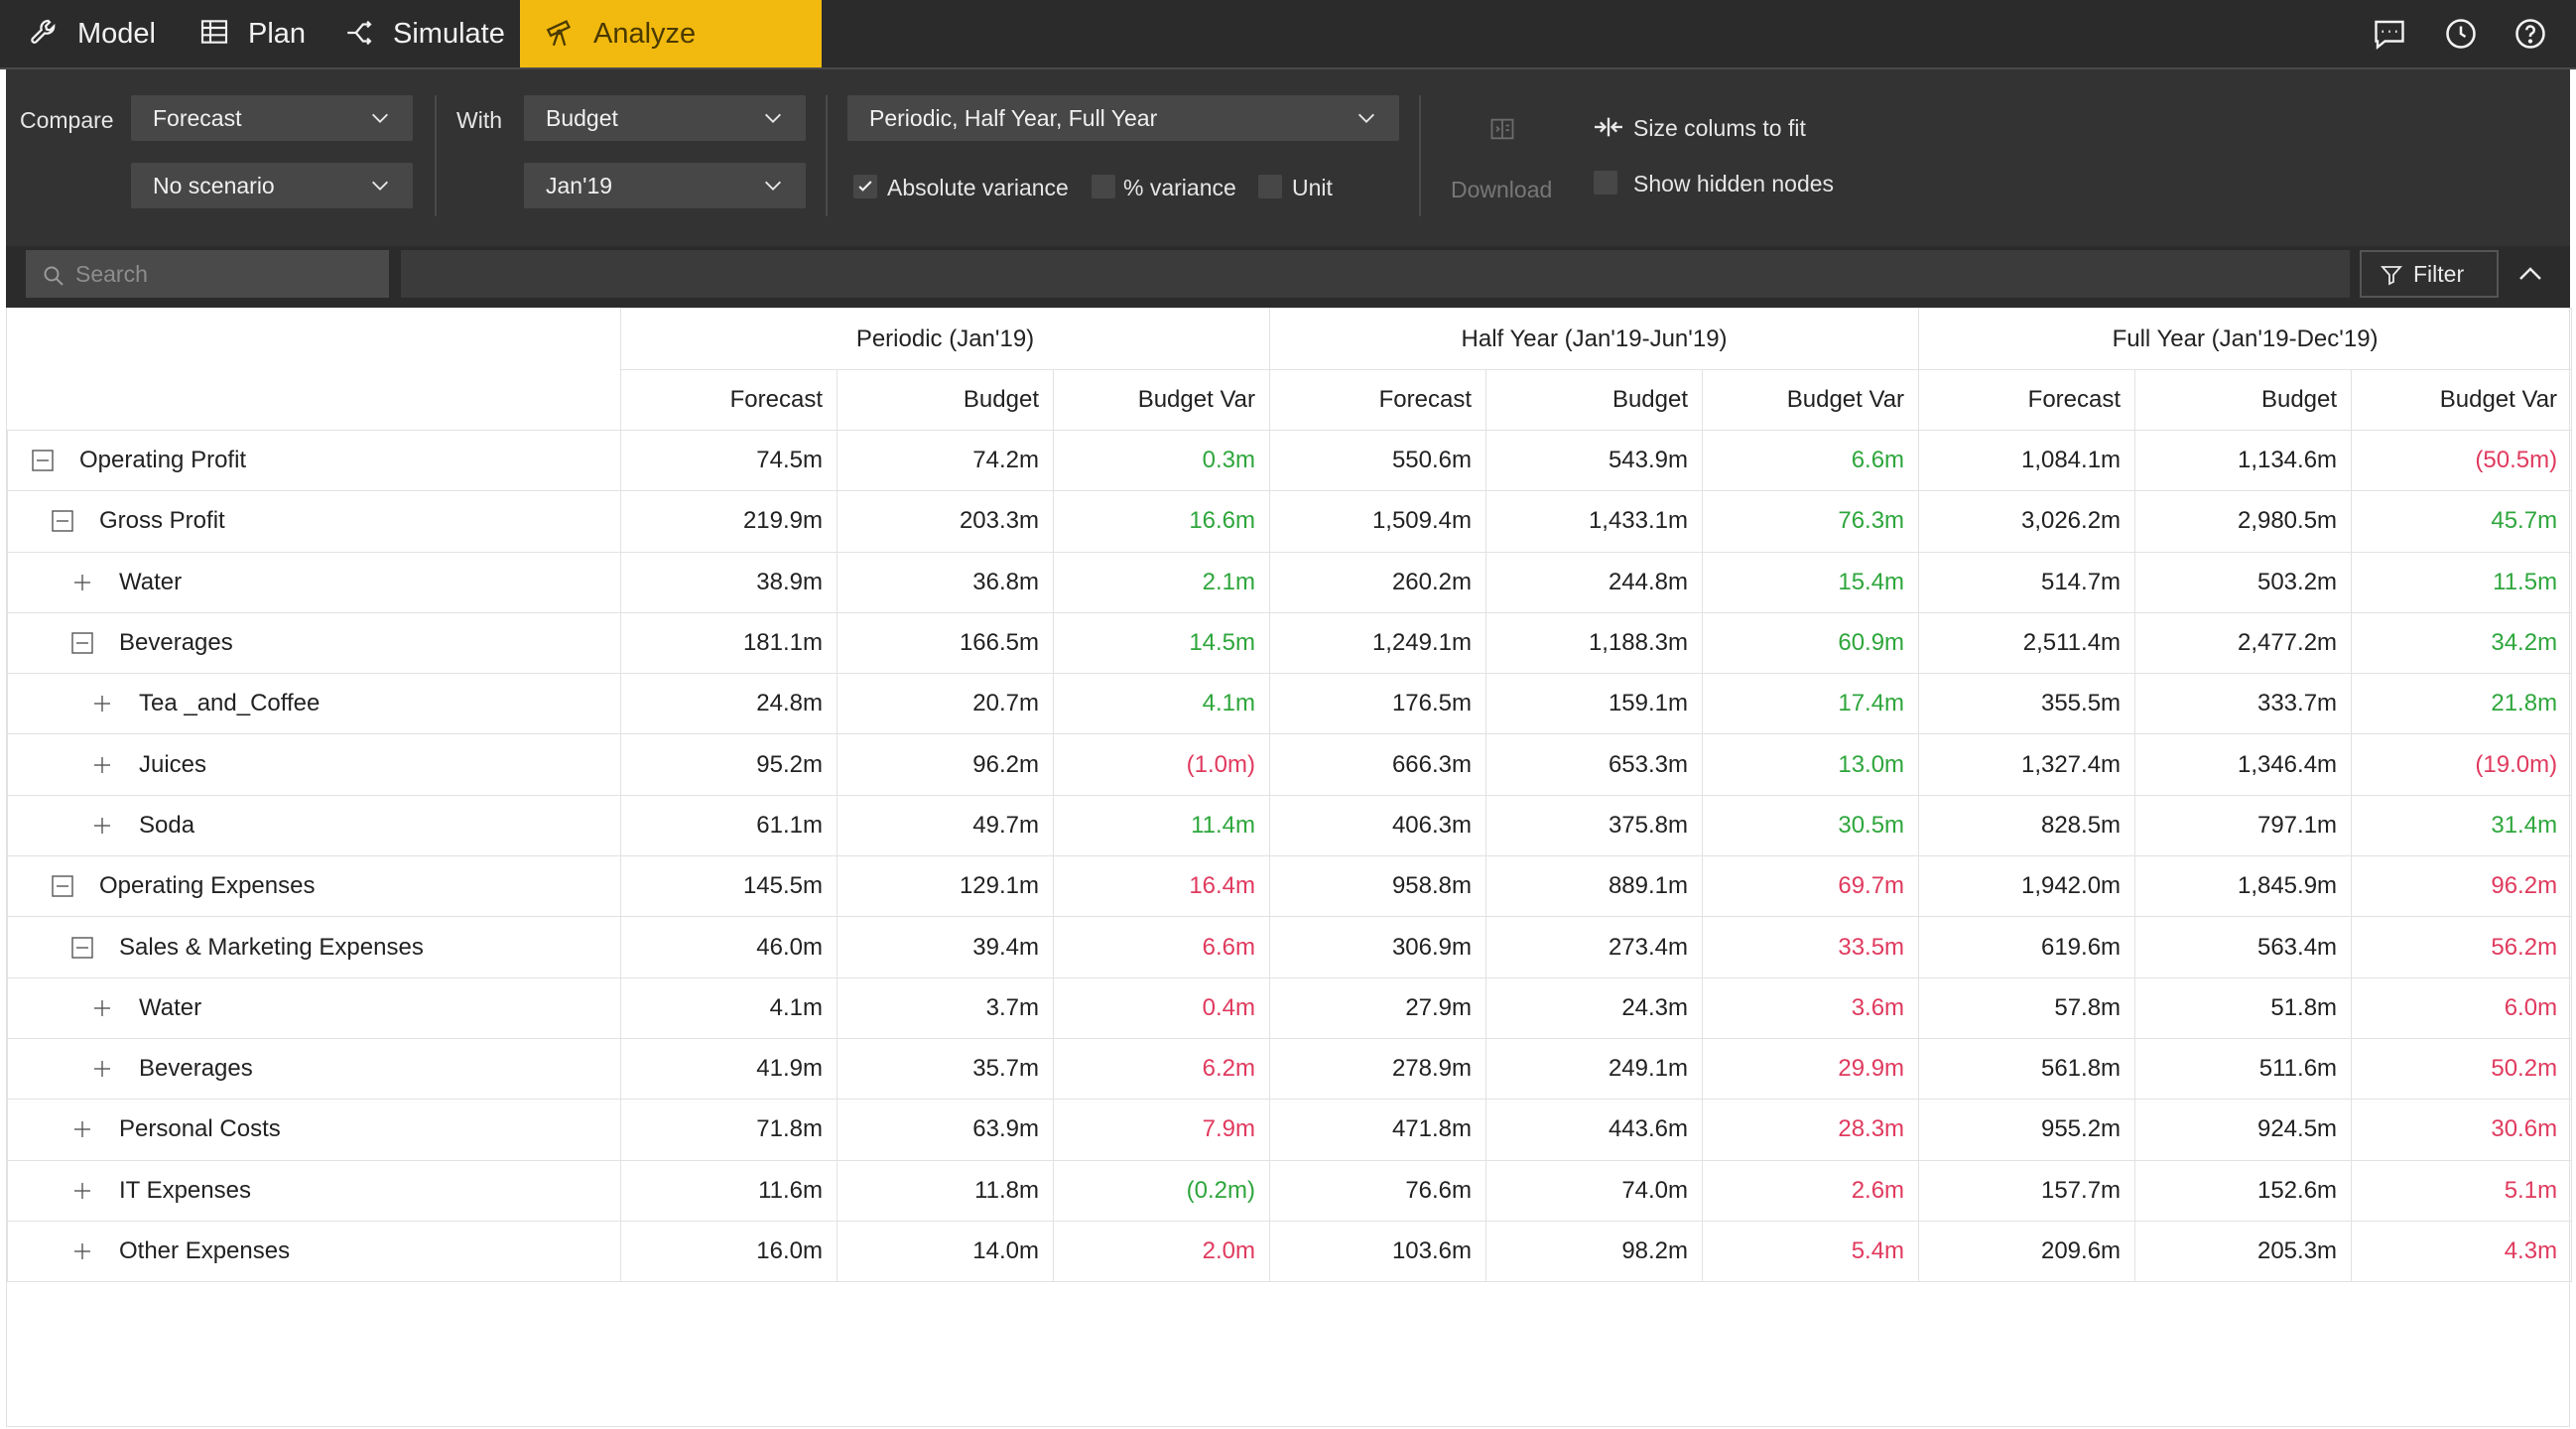  I want to click on row-label: Water, so click(171, 1007).